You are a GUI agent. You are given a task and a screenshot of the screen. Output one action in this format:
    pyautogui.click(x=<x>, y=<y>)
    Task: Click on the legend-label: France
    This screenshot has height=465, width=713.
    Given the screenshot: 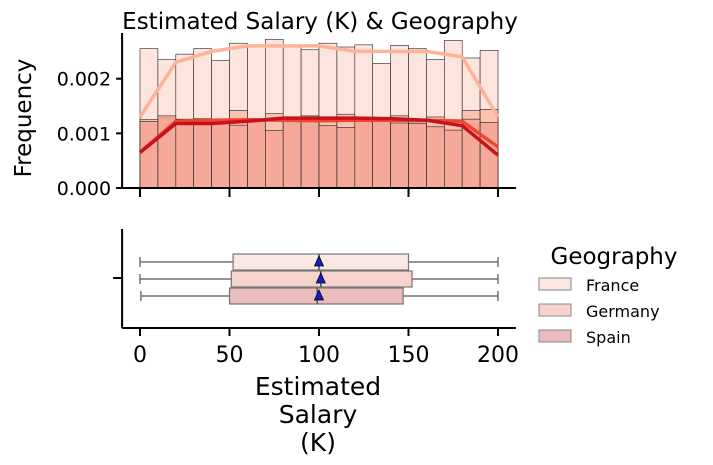 What is the action you would take?
    pyautogui.click(x=612, y=285)
    